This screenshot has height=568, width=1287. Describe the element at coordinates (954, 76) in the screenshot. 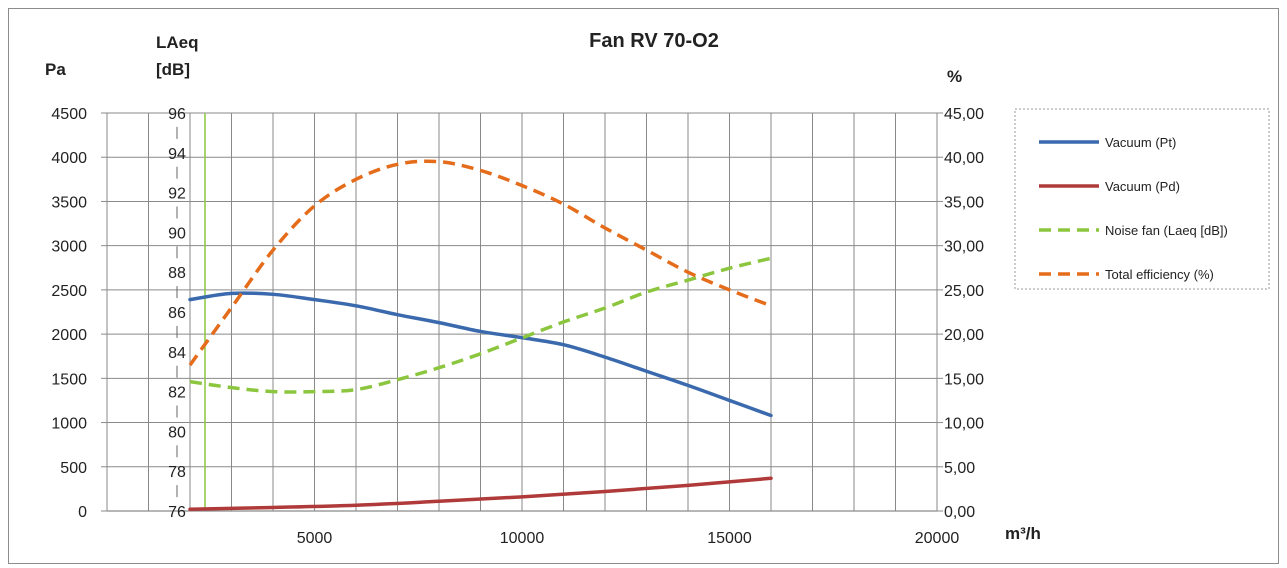

I see `pct-axis-label: %` at that location.